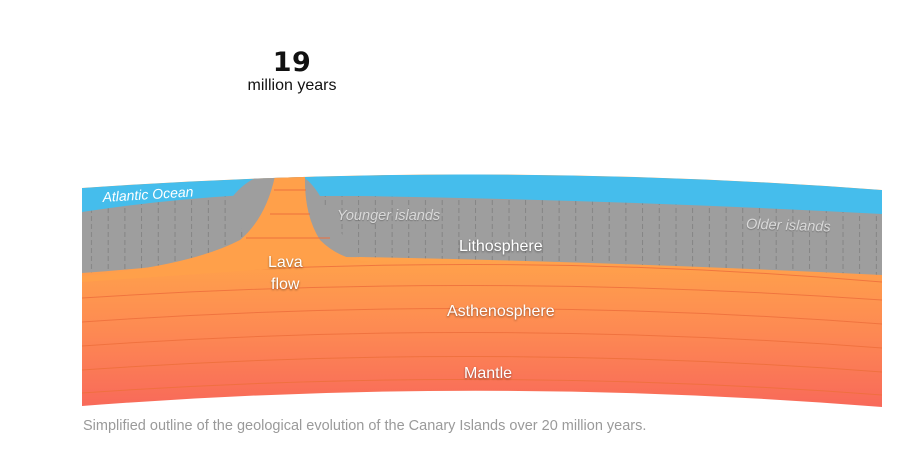  What do you see at coordinates (389, 216) in the screenshot?
I see `label-younger-islands: Younger islands` at bounding box center [389, 216].